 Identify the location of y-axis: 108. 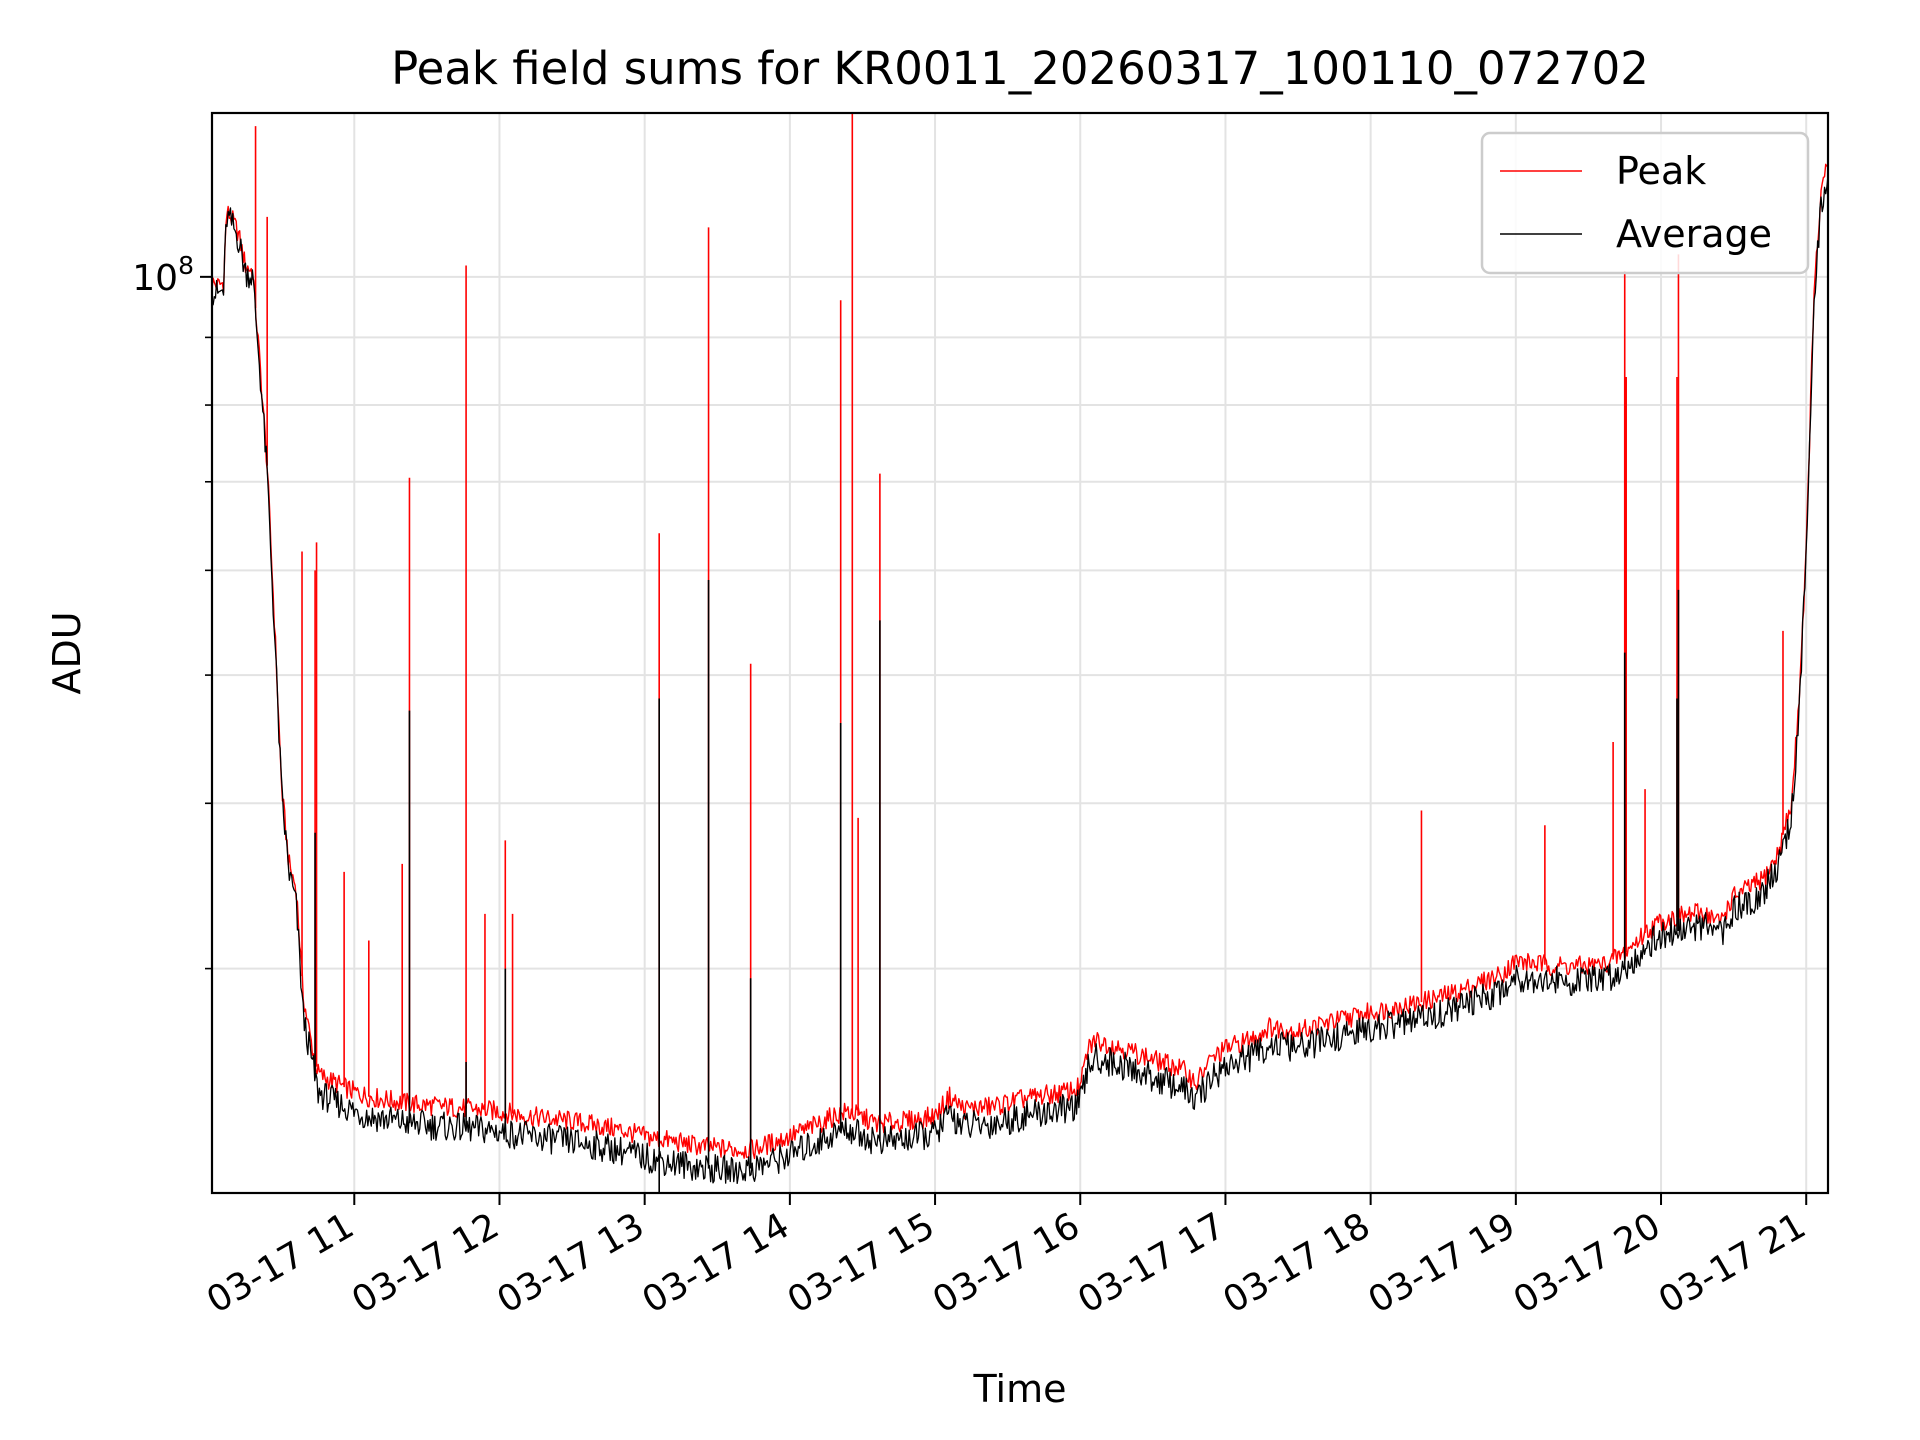
(172, 610).